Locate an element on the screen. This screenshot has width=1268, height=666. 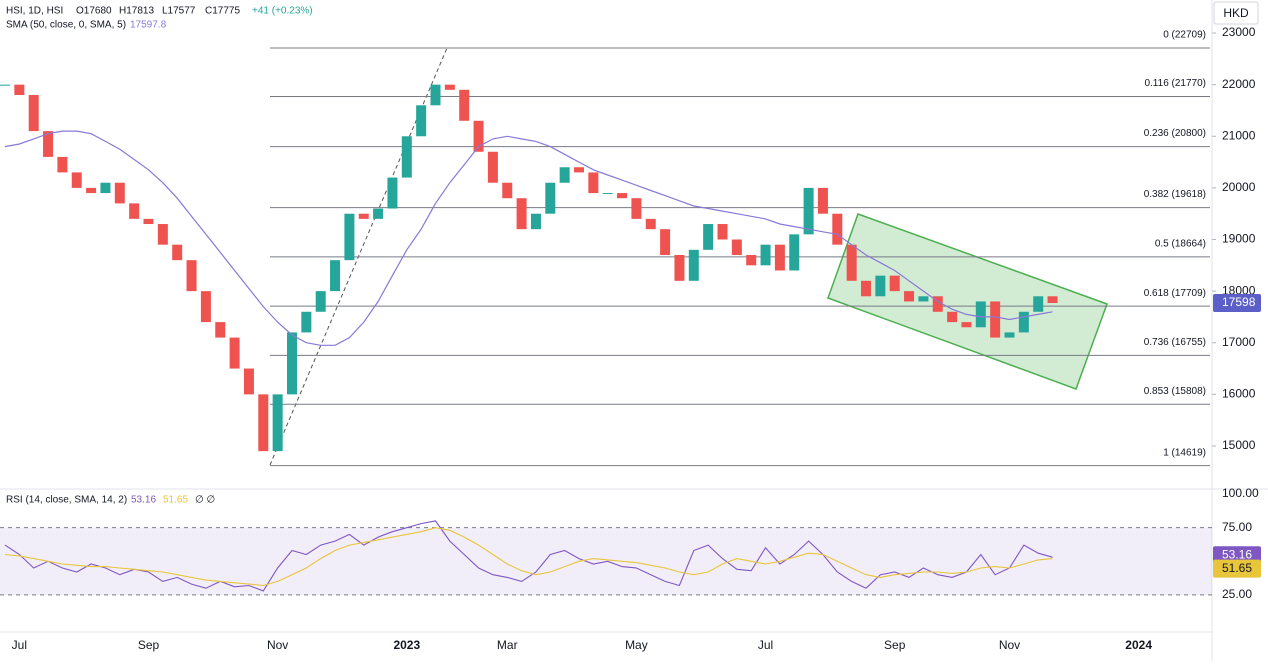
currency-button is located at coordinates (1236, 13).